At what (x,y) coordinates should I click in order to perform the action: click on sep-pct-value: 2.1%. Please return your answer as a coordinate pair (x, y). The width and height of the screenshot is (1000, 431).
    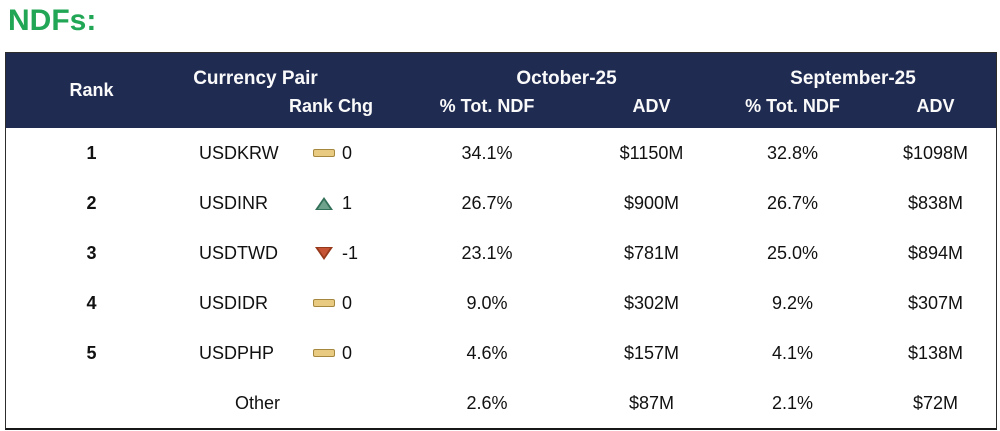
    Looking at the image, I should click on (792, 402).